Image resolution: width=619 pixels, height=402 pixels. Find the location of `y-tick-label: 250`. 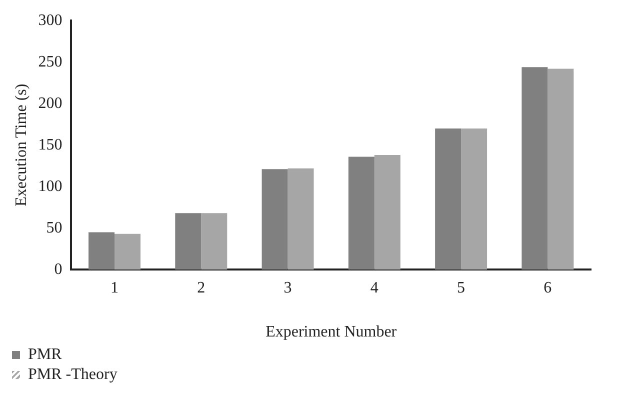

y-tick-label: 250 is located at coordinates (50, 61).